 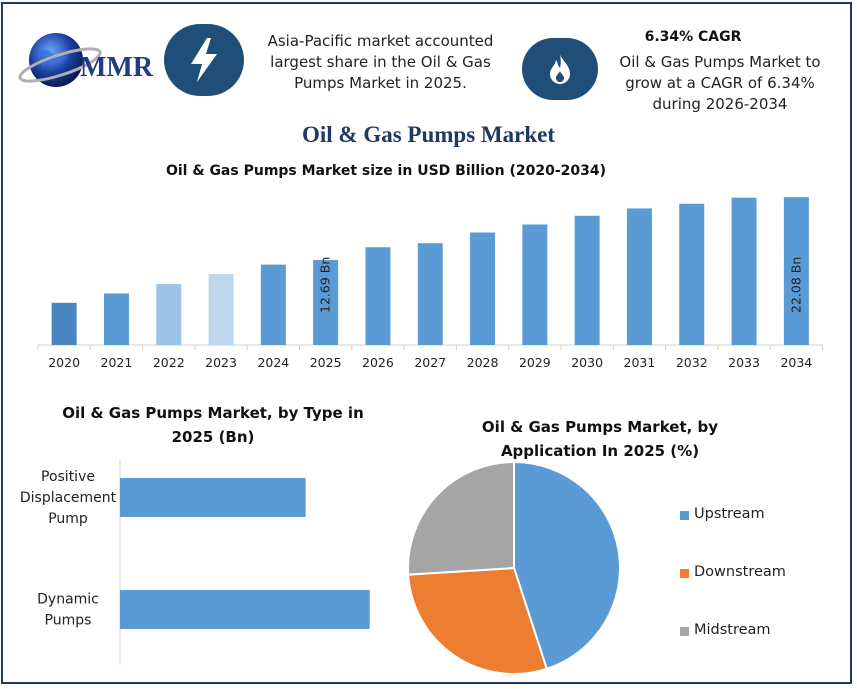 What do you see at coordinates (587, 280) in the screenshot?
I see `bar-2030` at bounding box center [587, 280].